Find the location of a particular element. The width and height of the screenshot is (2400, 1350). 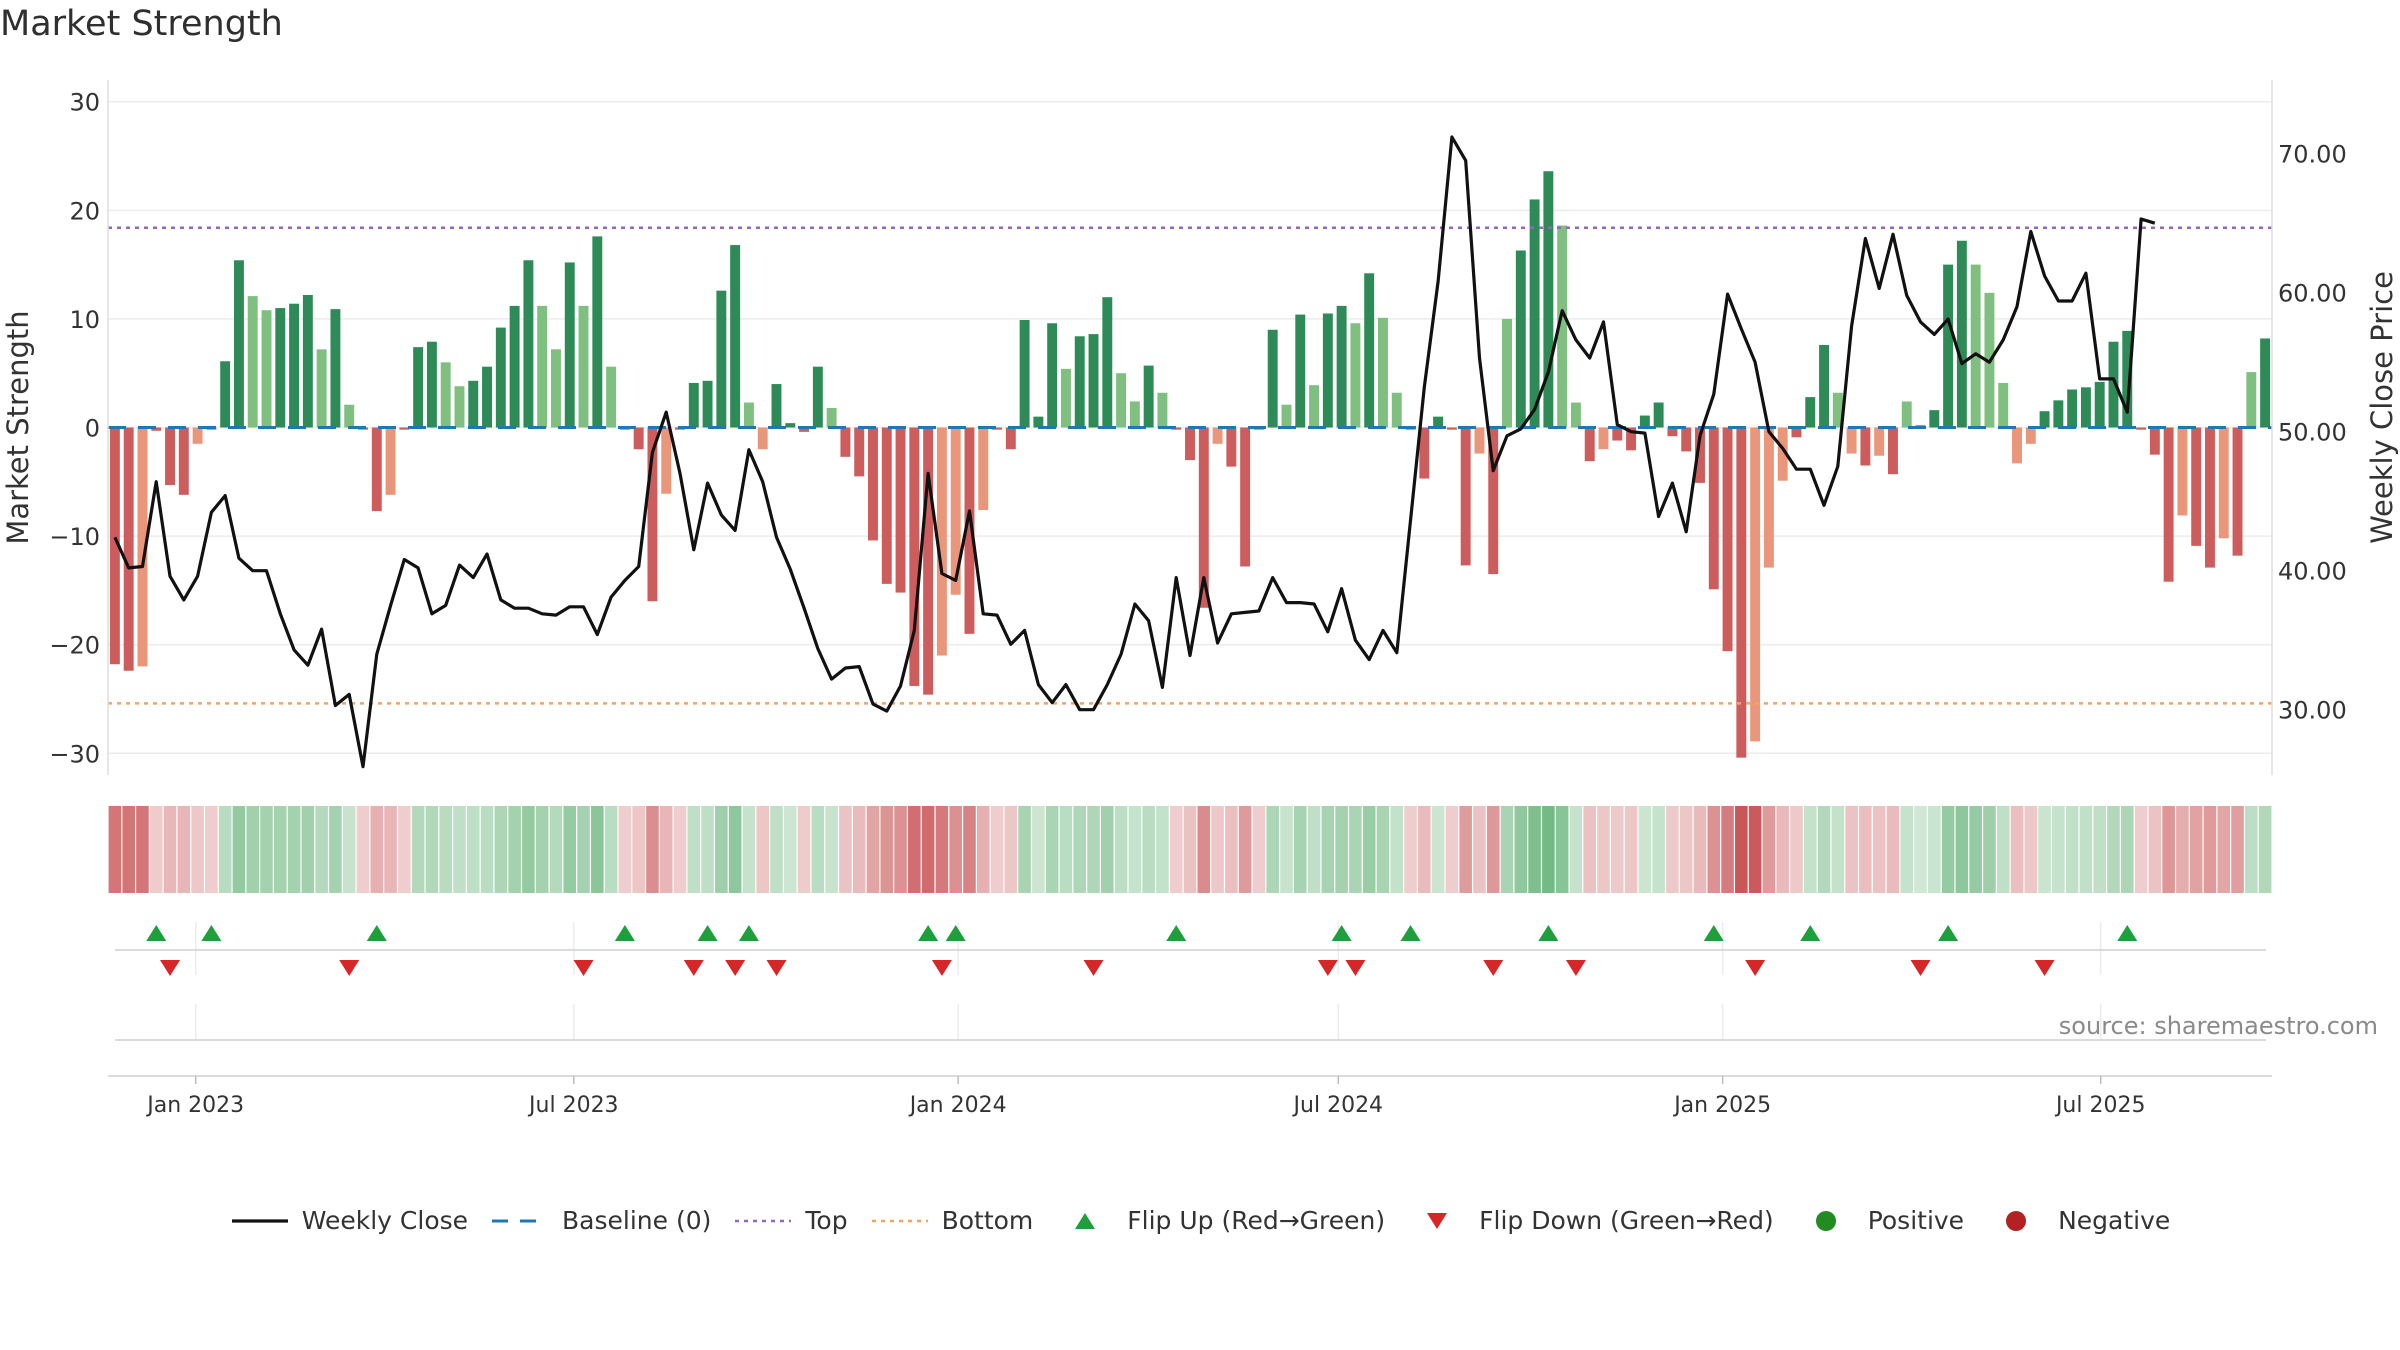

legend-label: Flip Down (Green→Red) is located at coordinates (1626, 1220).